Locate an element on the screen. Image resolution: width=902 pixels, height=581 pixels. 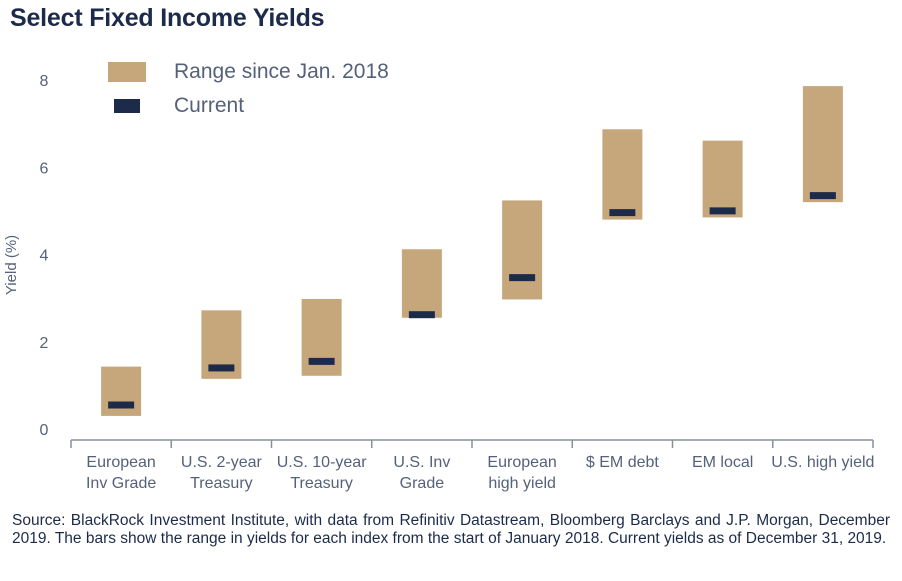
x-category-label: U.S. 2-year Treasury is located at coordinates (222, 473).